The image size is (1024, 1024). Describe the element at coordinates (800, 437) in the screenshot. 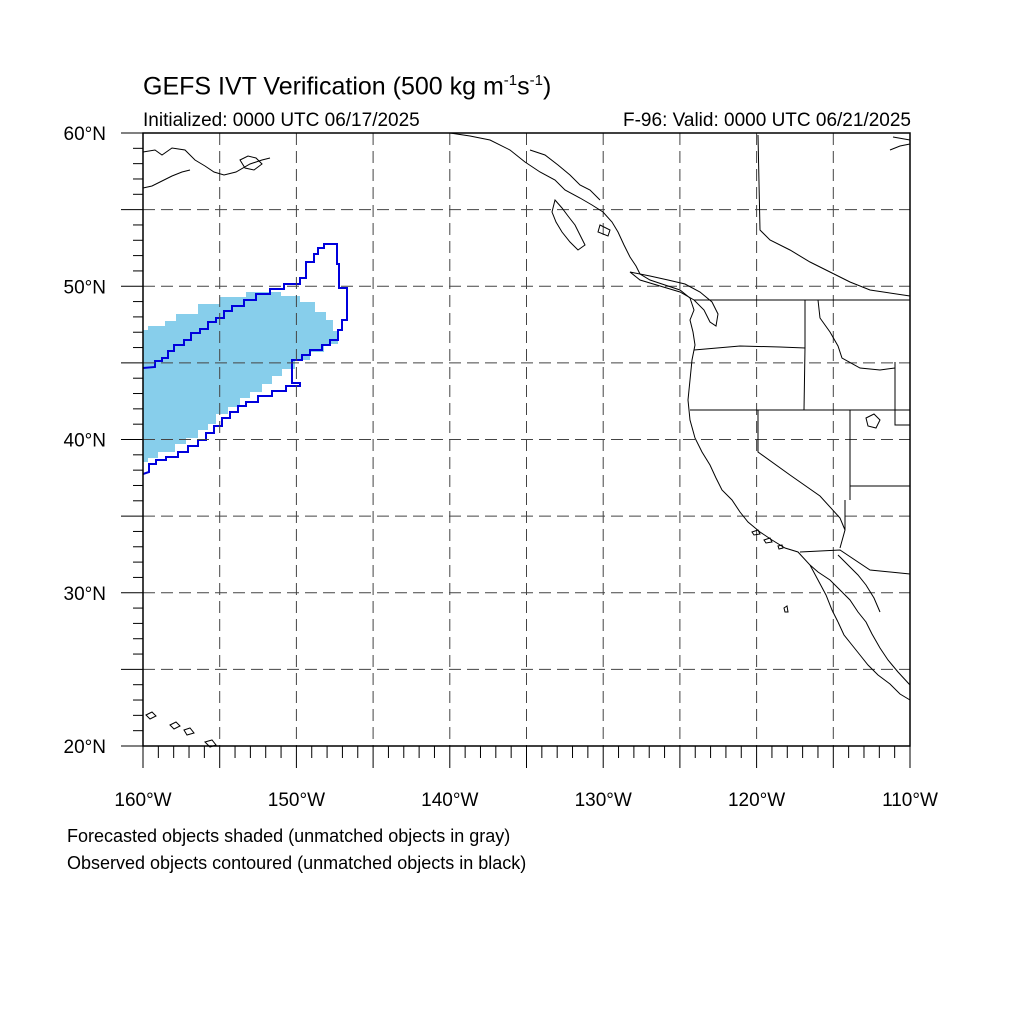

I see `political-borders` at that location.